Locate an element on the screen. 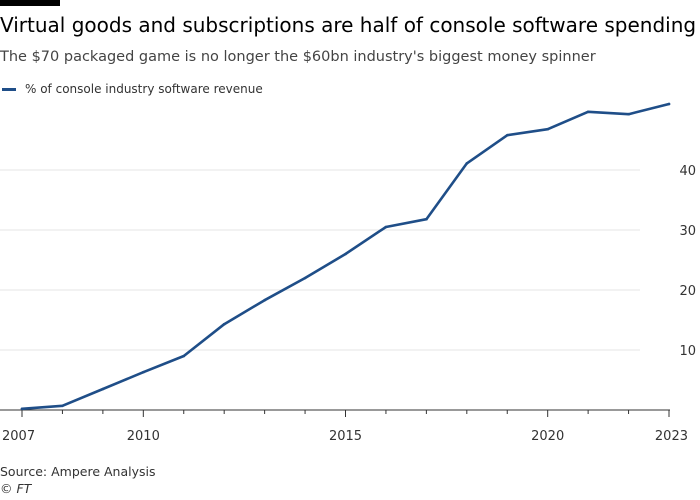 This screenshot has width=700, height=500. data-point-2014 is located at coordinates (305, 278).